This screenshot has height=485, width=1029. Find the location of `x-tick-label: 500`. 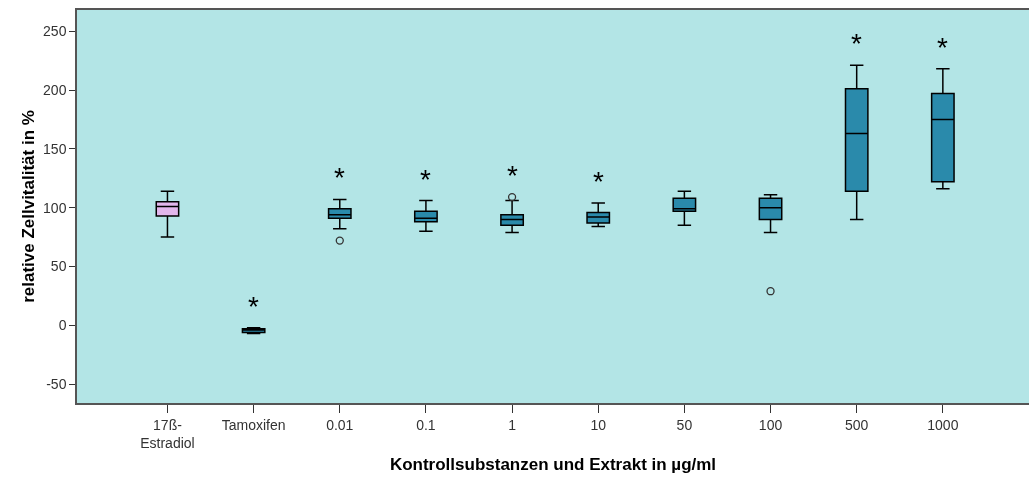

x-tick-label: 500 is located at coordinates (857, 424).